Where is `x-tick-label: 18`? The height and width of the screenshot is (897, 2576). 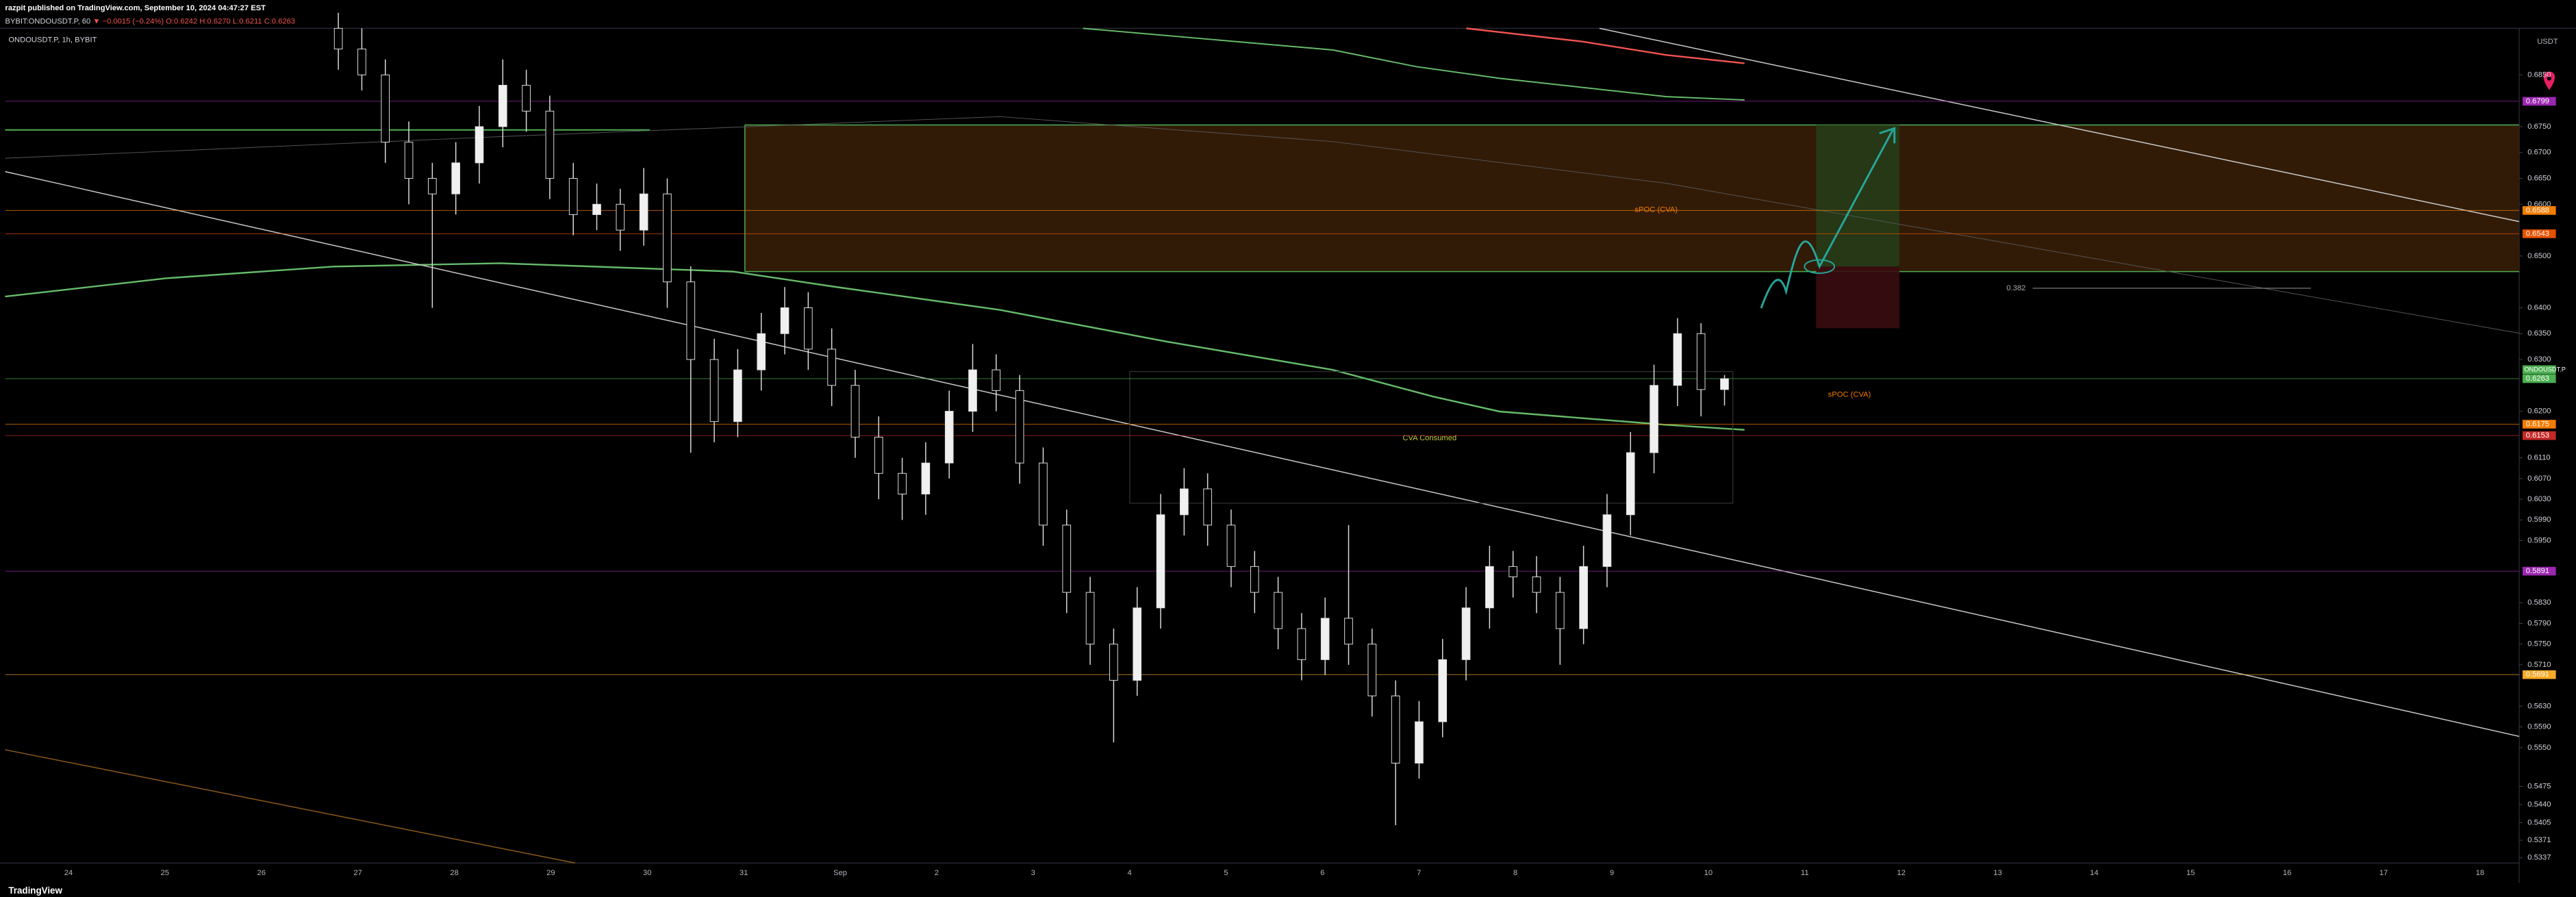
x-tick-label: 18 is located at coordinates (2480, 873).